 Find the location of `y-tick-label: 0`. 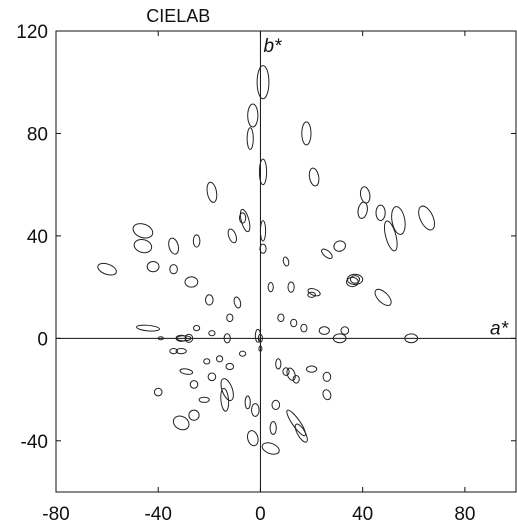

y-tick-label: 0 is located at coordinates (42, 339).